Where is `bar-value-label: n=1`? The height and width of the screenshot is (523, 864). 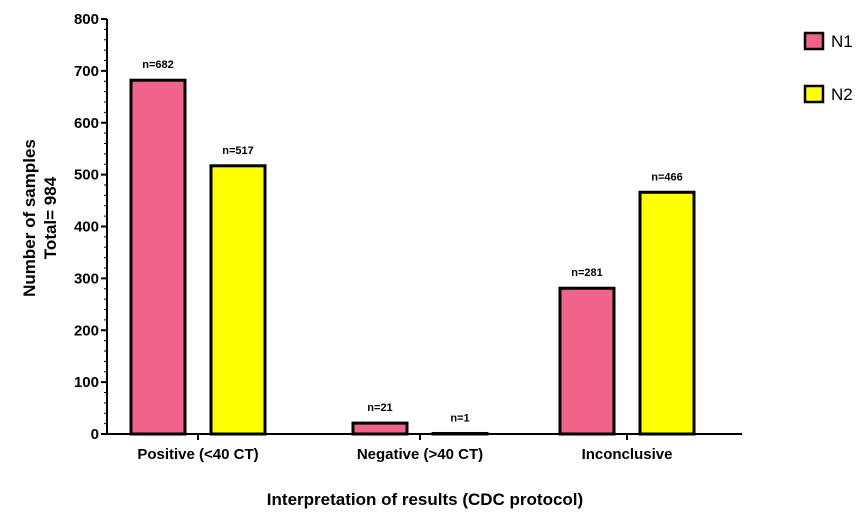
bar-value-label: n=1 is located at coordinates (459, 418).